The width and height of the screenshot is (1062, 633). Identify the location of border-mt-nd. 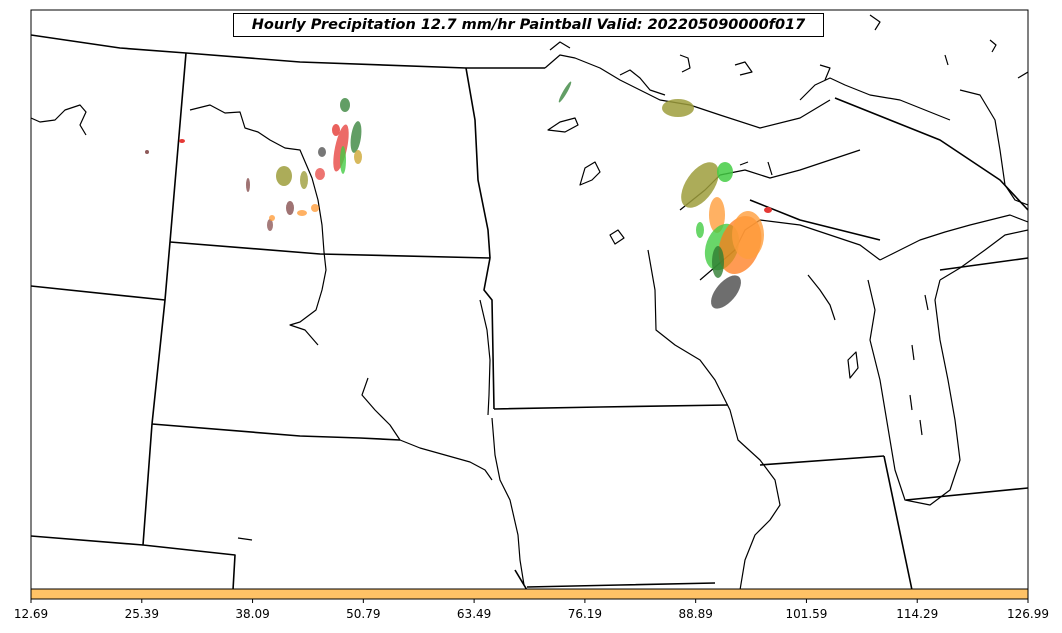
(178, 147).